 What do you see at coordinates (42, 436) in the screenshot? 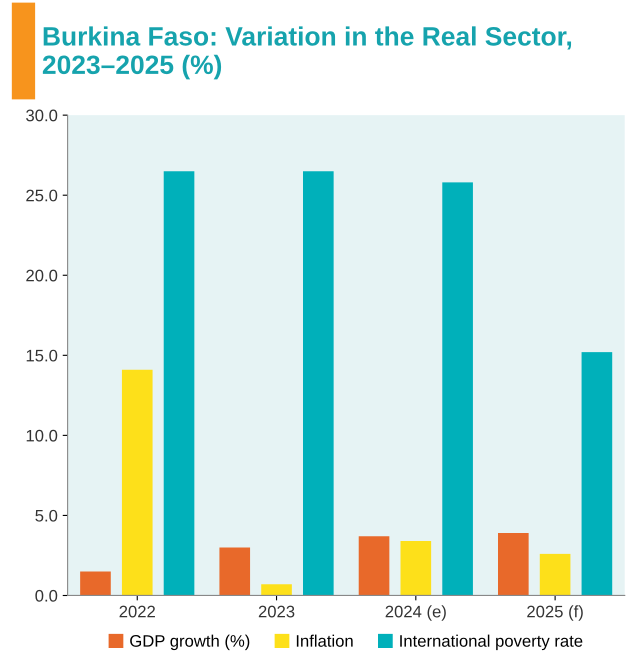
I see `y-tick-label: 10.0` at bounding box center [42, 436].